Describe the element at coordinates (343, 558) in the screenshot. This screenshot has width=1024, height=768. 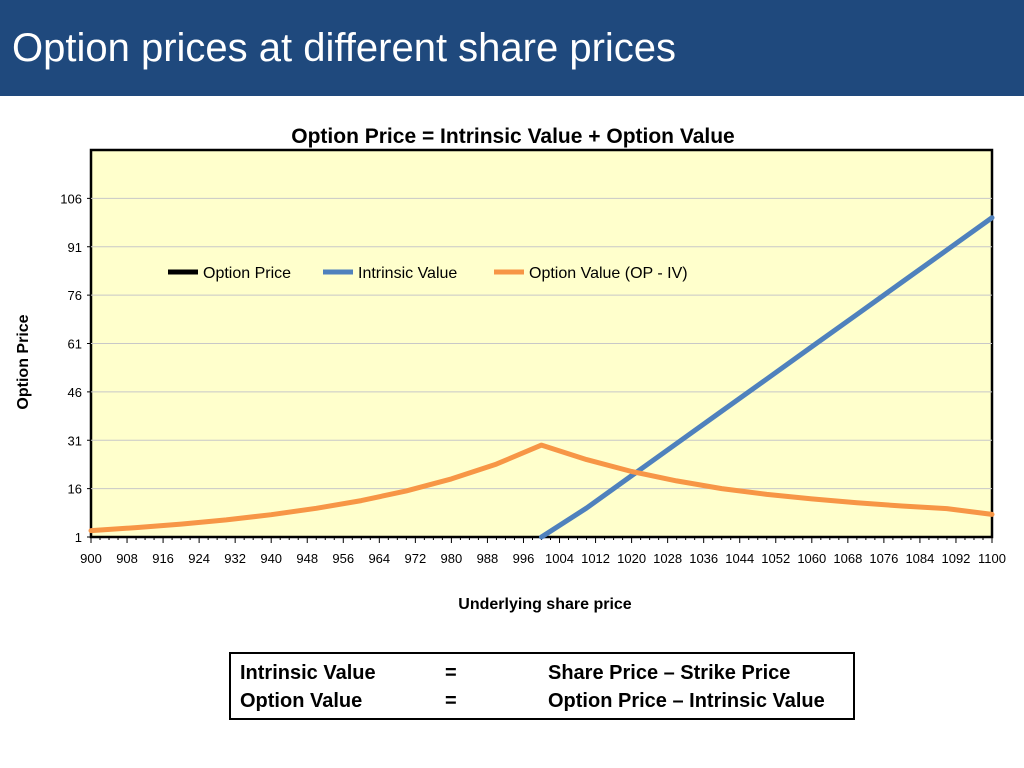
I see `x-tick-label: 956` at that location.